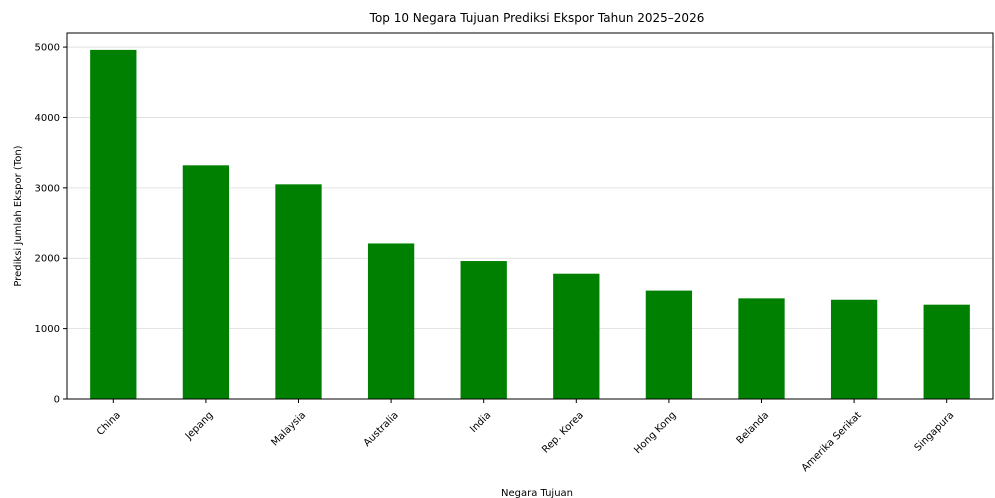 This screenshot has width=995, height=498. What do you see at coordinates (832, 442) in the screenshot?
I see `x-tick-label: Amerika Serikat` at bounding box center [832, 442].